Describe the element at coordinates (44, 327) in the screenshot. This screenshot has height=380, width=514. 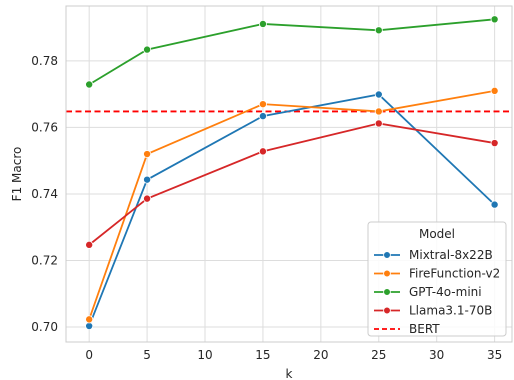
I see `y-tick-label: 0.70` at that location.